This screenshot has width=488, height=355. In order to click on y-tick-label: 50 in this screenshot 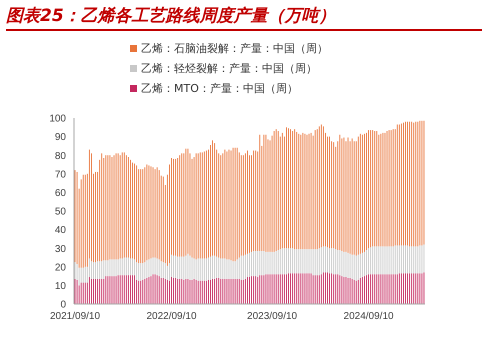, I will do `click(60, 212)`.